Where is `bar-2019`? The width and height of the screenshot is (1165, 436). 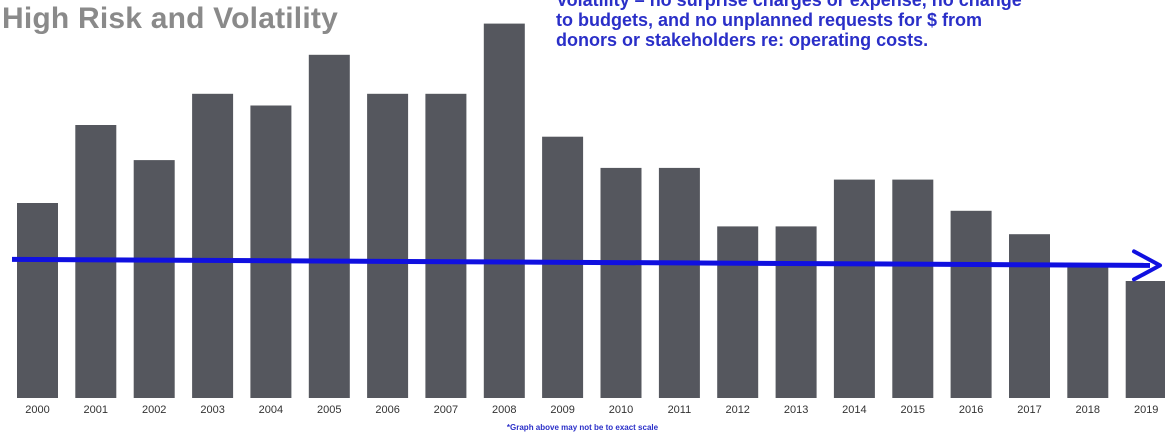 bar-2019 is located at coordinates (1145, 339).